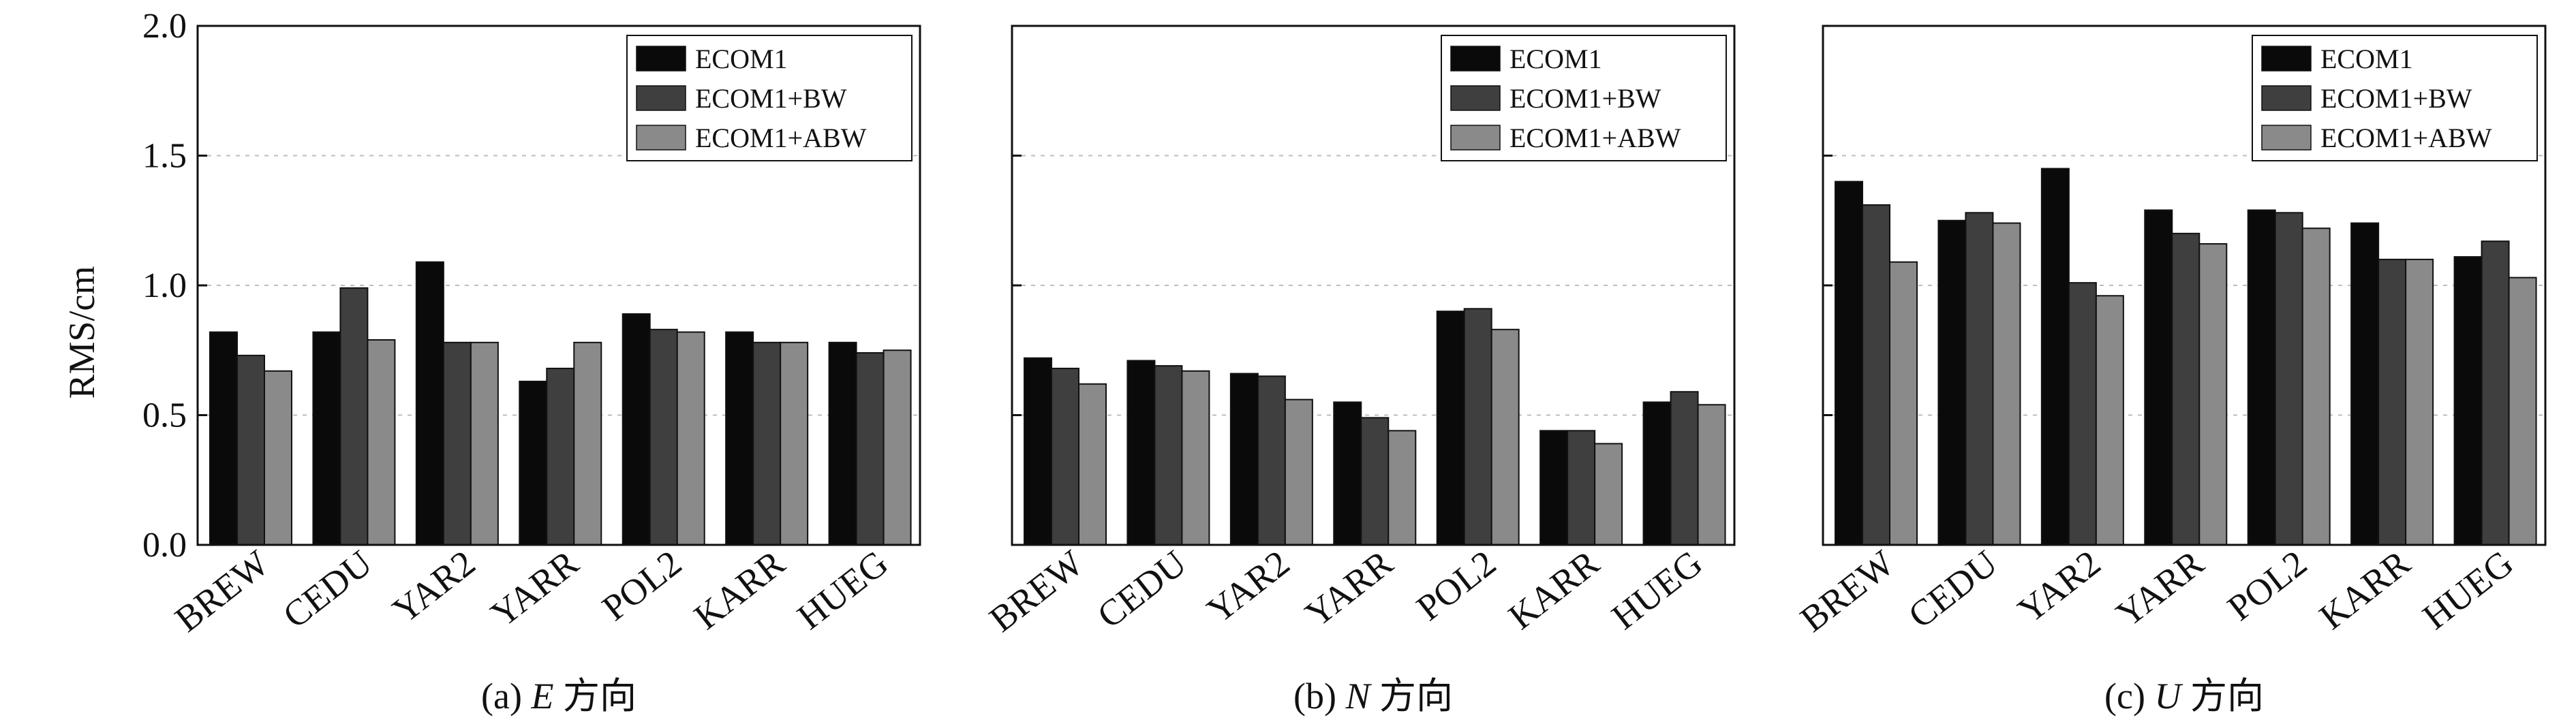 This screenshot has width=2576, height=724. What do you see at coordinates (1358, 696) in the screenshot?
I see `caption-variable: N` at bounding box center [1358, 696].